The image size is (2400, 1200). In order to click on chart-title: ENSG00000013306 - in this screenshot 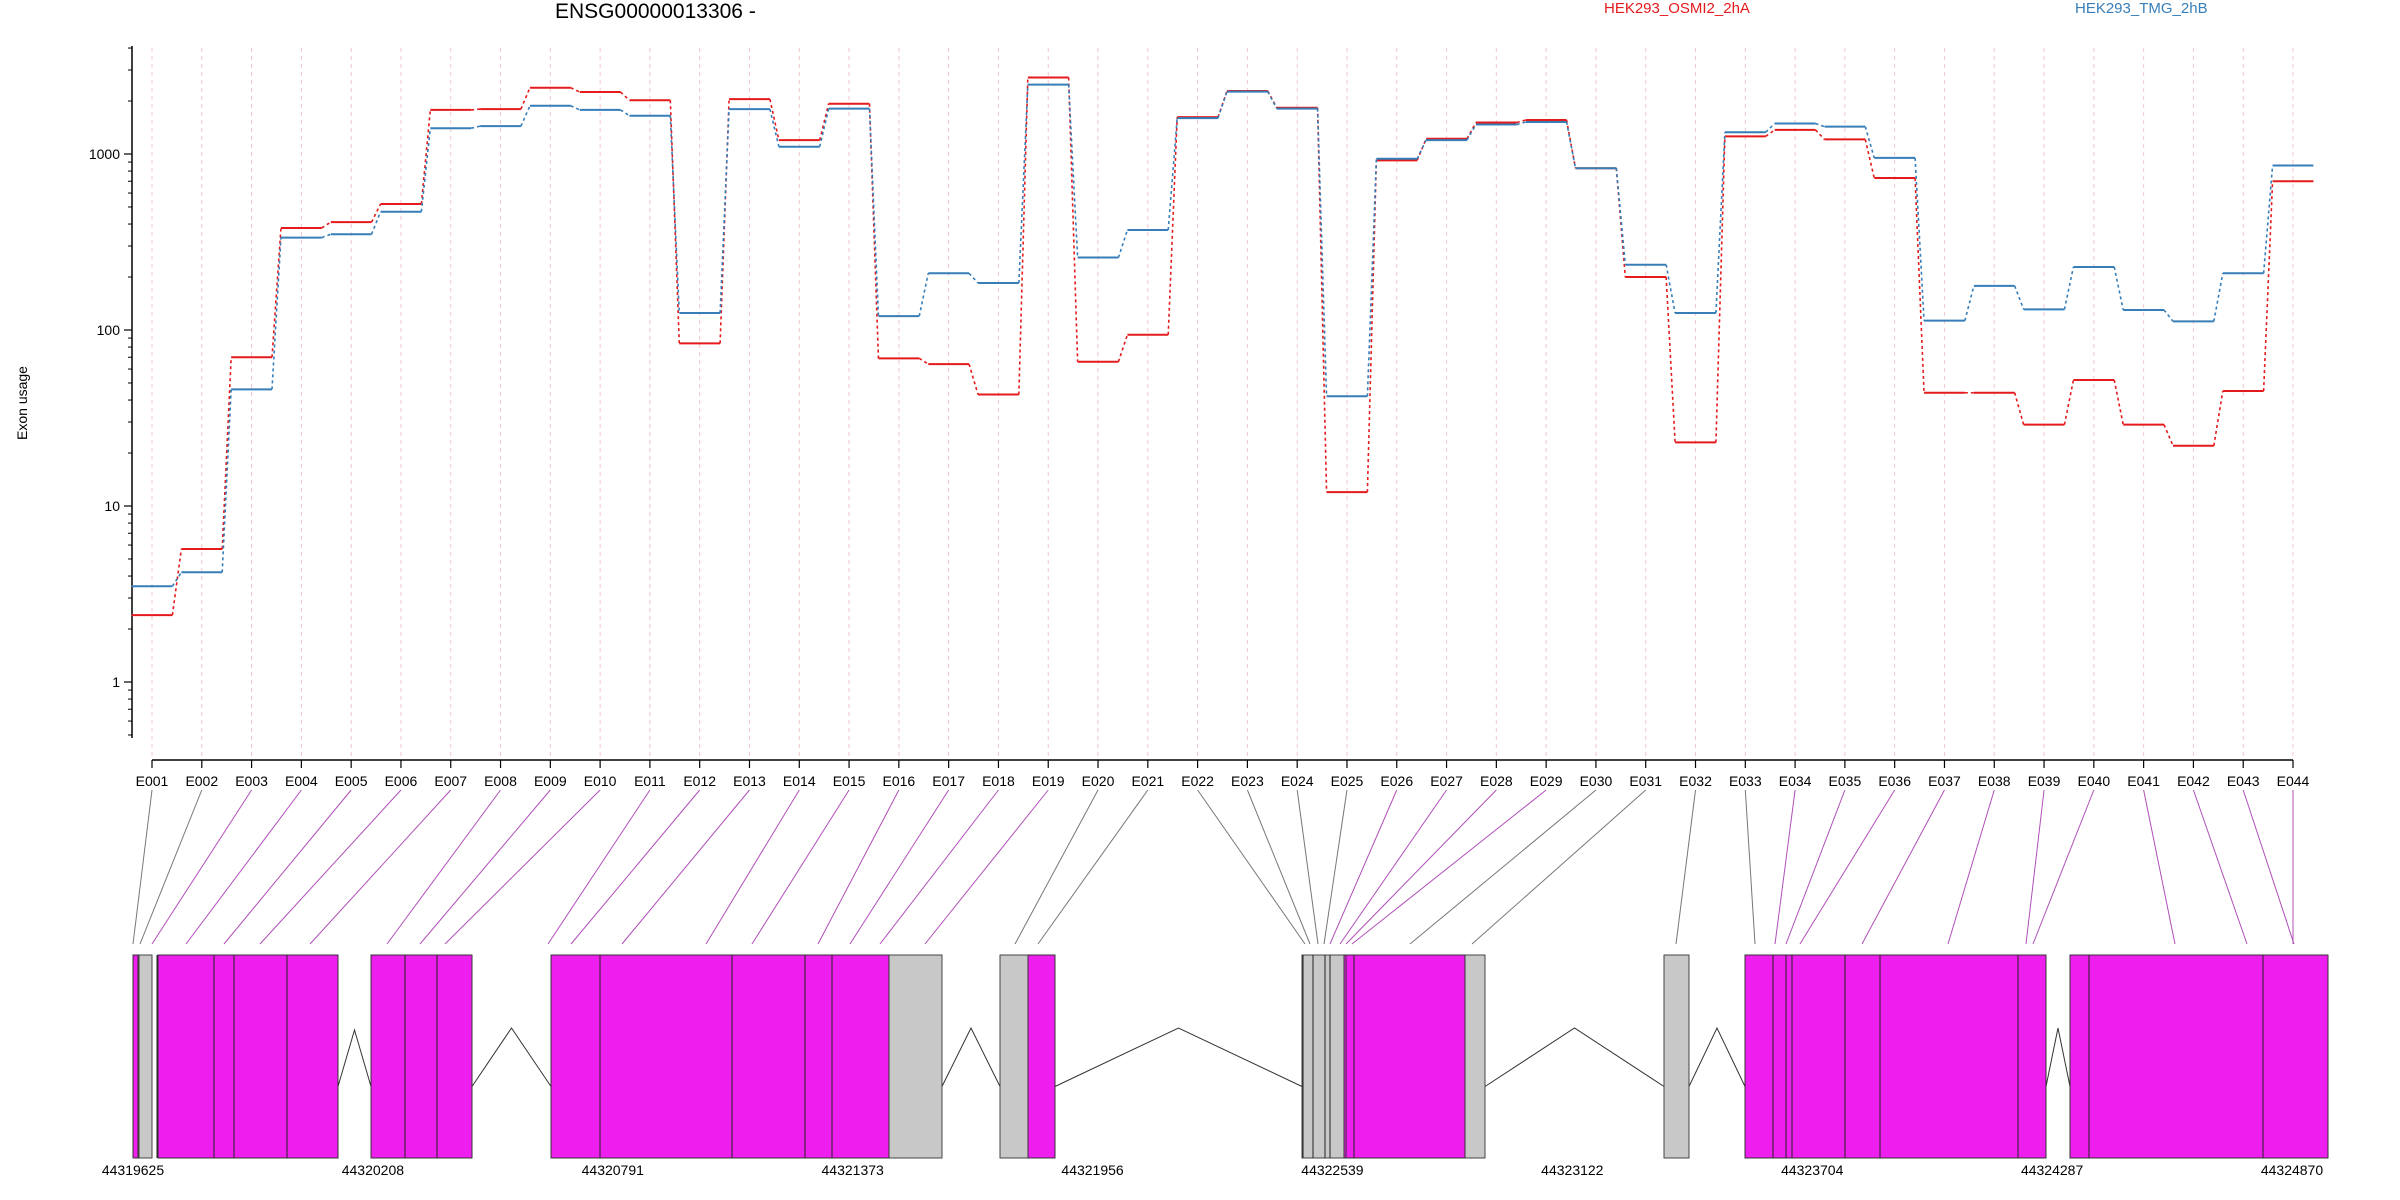, I will do `click(655, 11)`.